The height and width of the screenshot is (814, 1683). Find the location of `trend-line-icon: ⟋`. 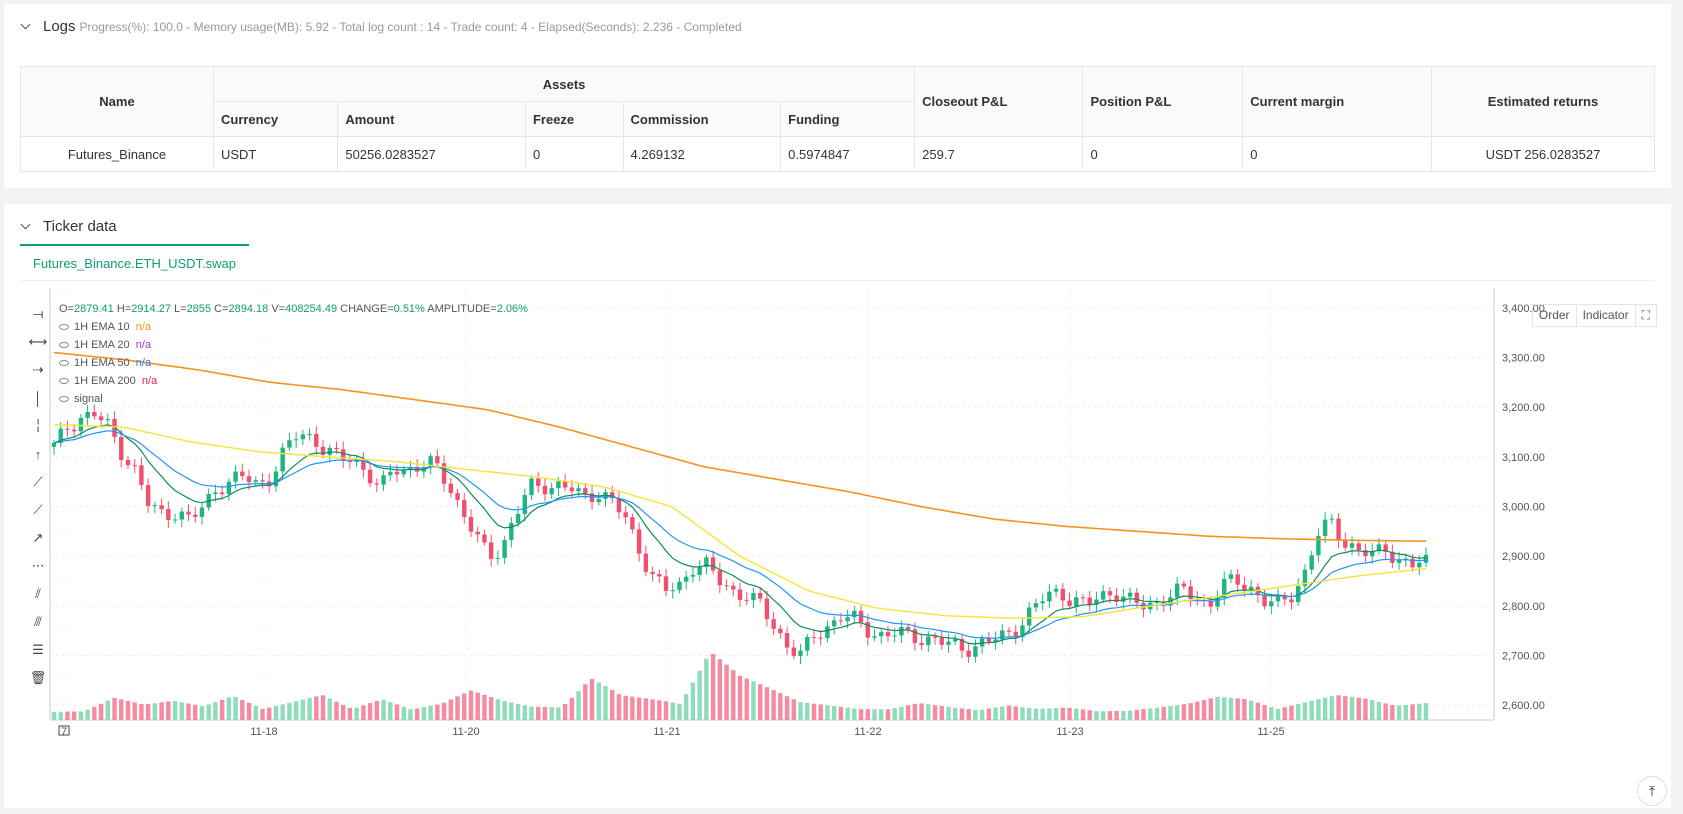

trend-line-icon: ⟋ is located at coordinates (38, 481).